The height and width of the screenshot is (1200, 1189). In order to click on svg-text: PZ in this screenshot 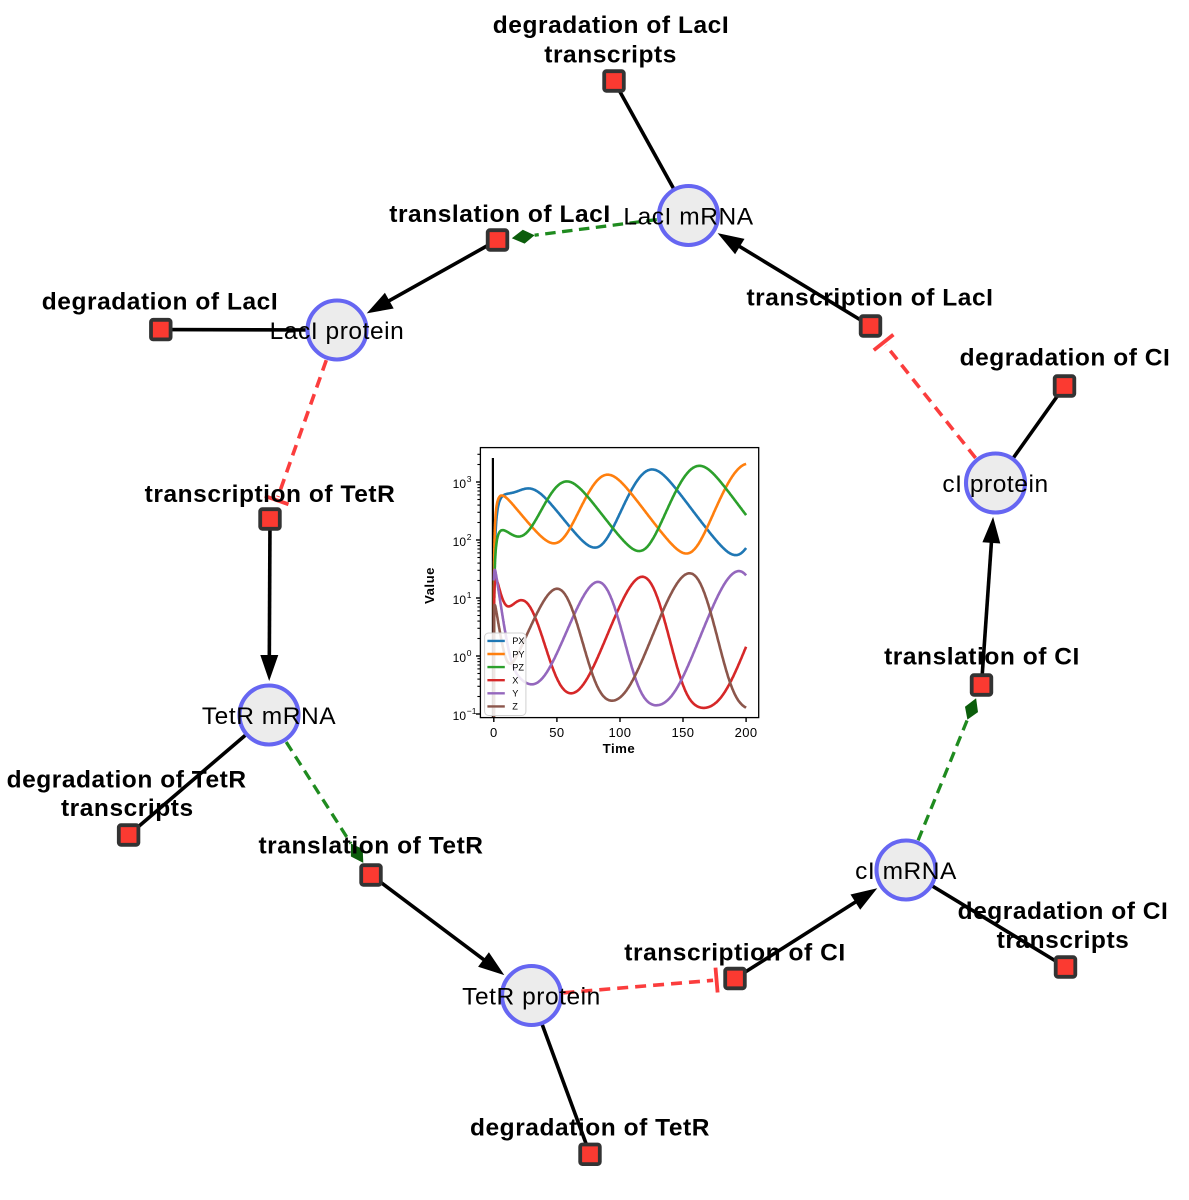, I will do `click(518, 667)`.